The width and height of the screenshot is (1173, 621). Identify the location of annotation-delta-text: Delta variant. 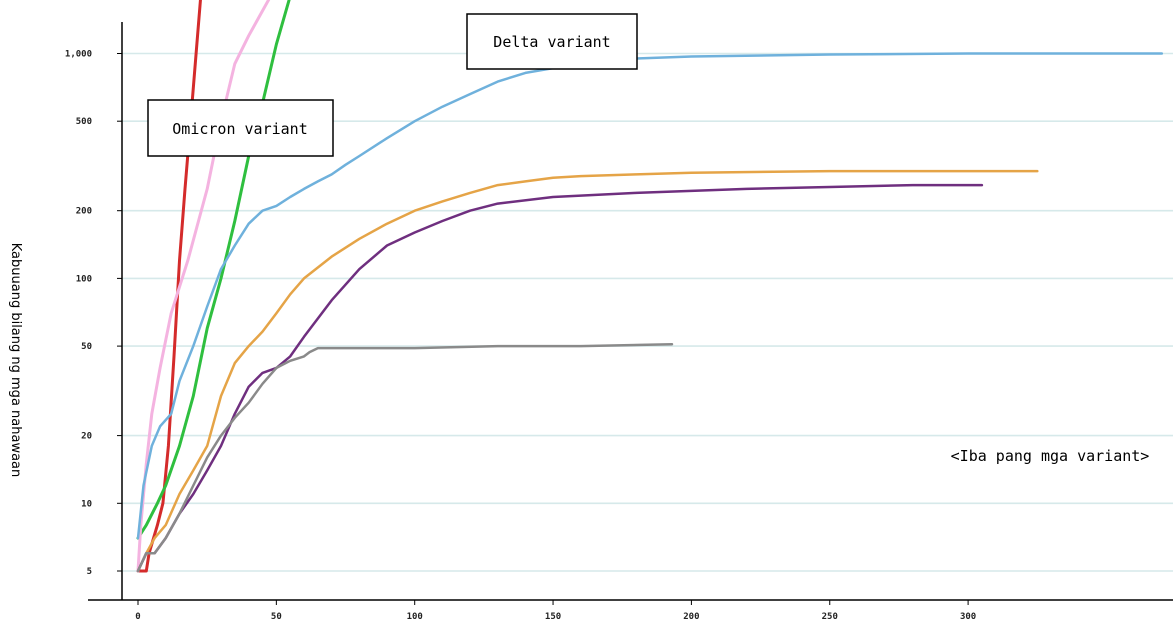
(551, 42).